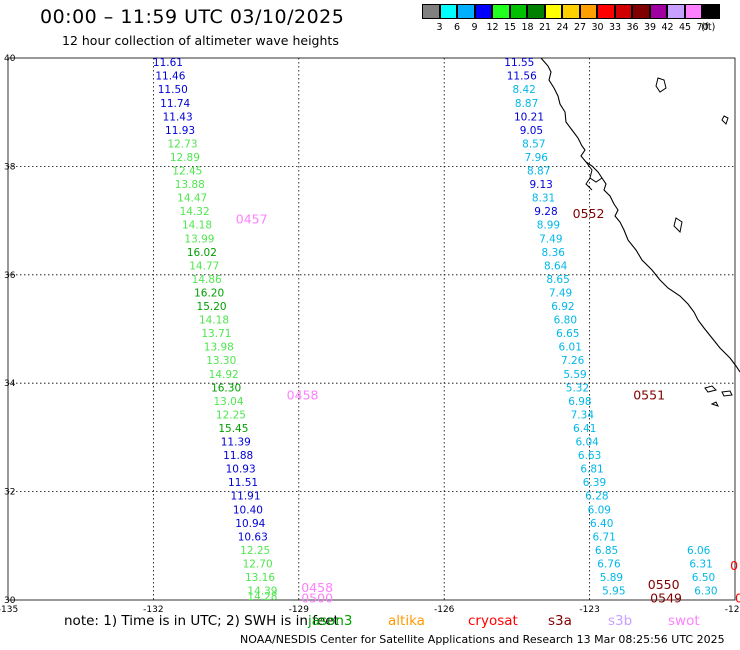  I want to click on wave-height-value: 14.92, so click(224, 375).